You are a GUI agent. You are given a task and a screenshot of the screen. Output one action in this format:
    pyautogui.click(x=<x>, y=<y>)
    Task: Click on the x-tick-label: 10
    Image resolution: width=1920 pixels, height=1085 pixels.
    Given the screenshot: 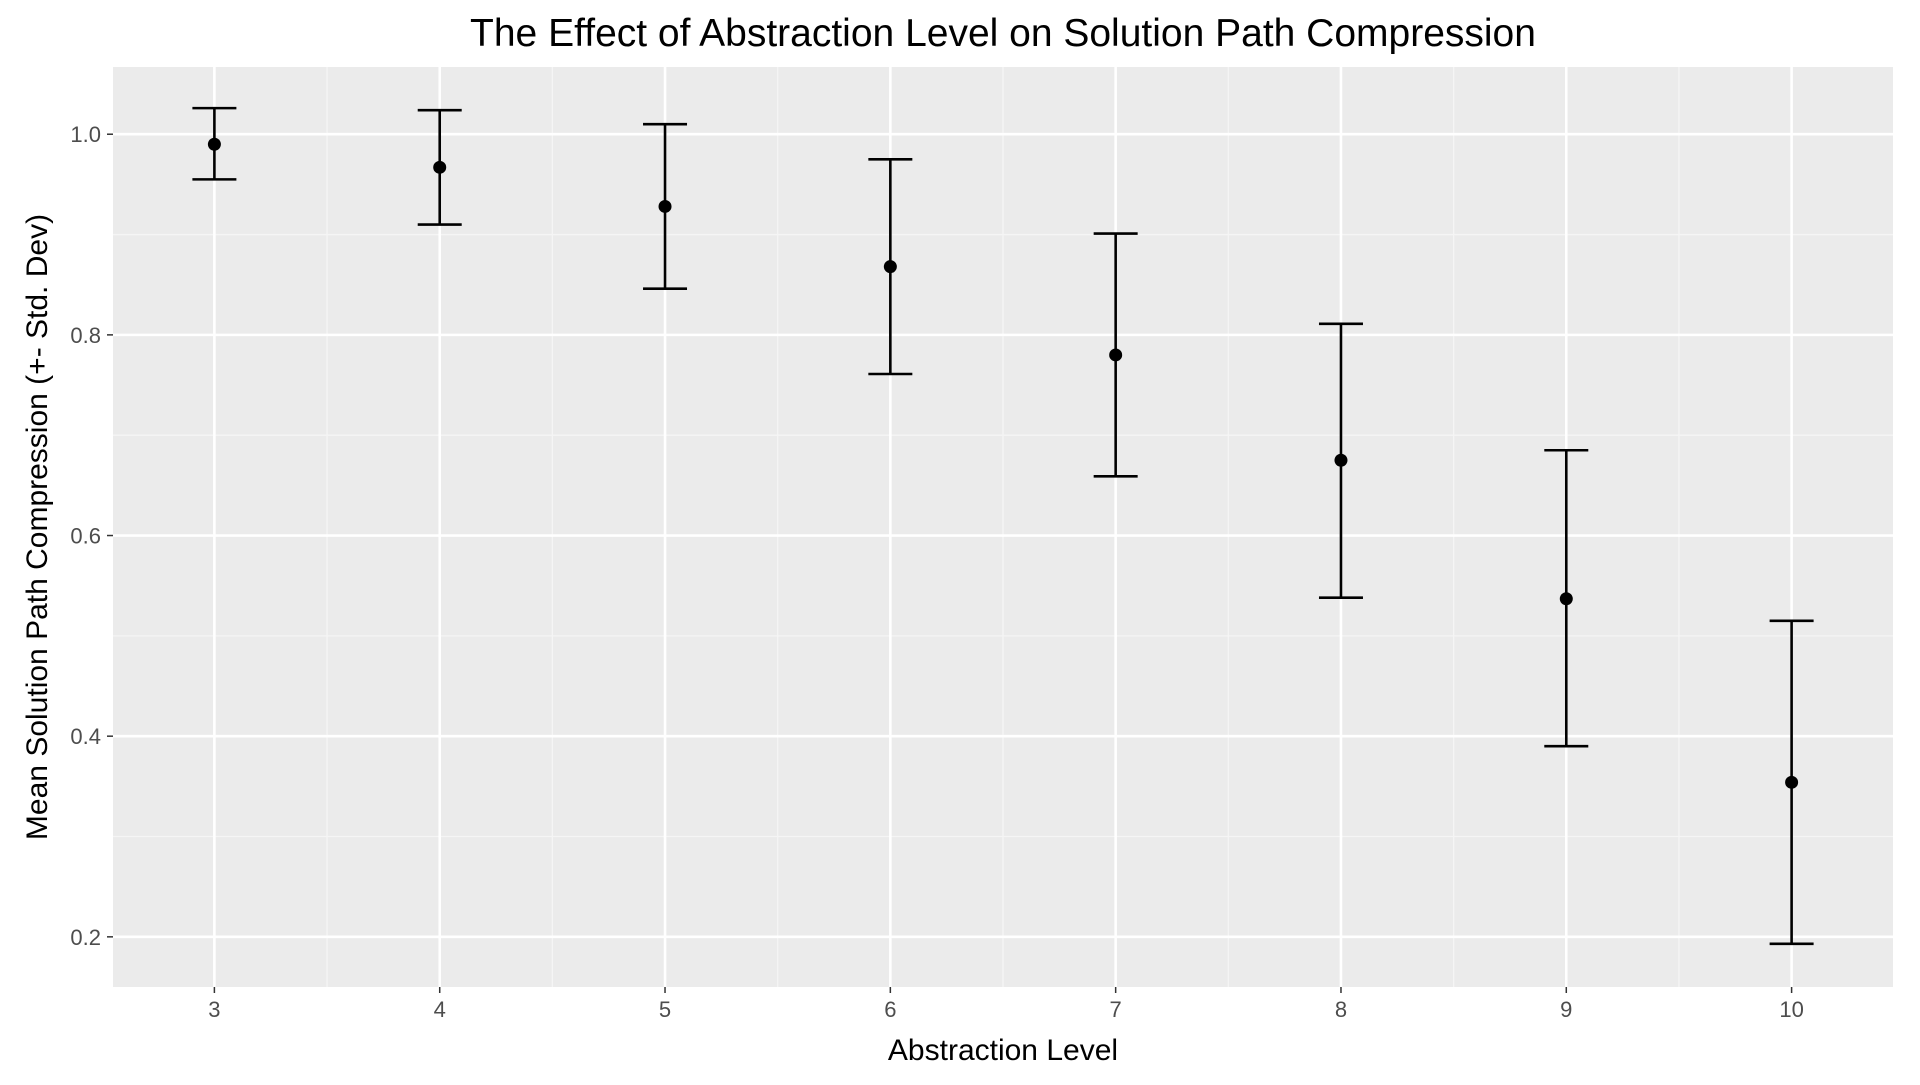 What is the action you would take?
    pyautogui.click(x=1791, y=1009)
    